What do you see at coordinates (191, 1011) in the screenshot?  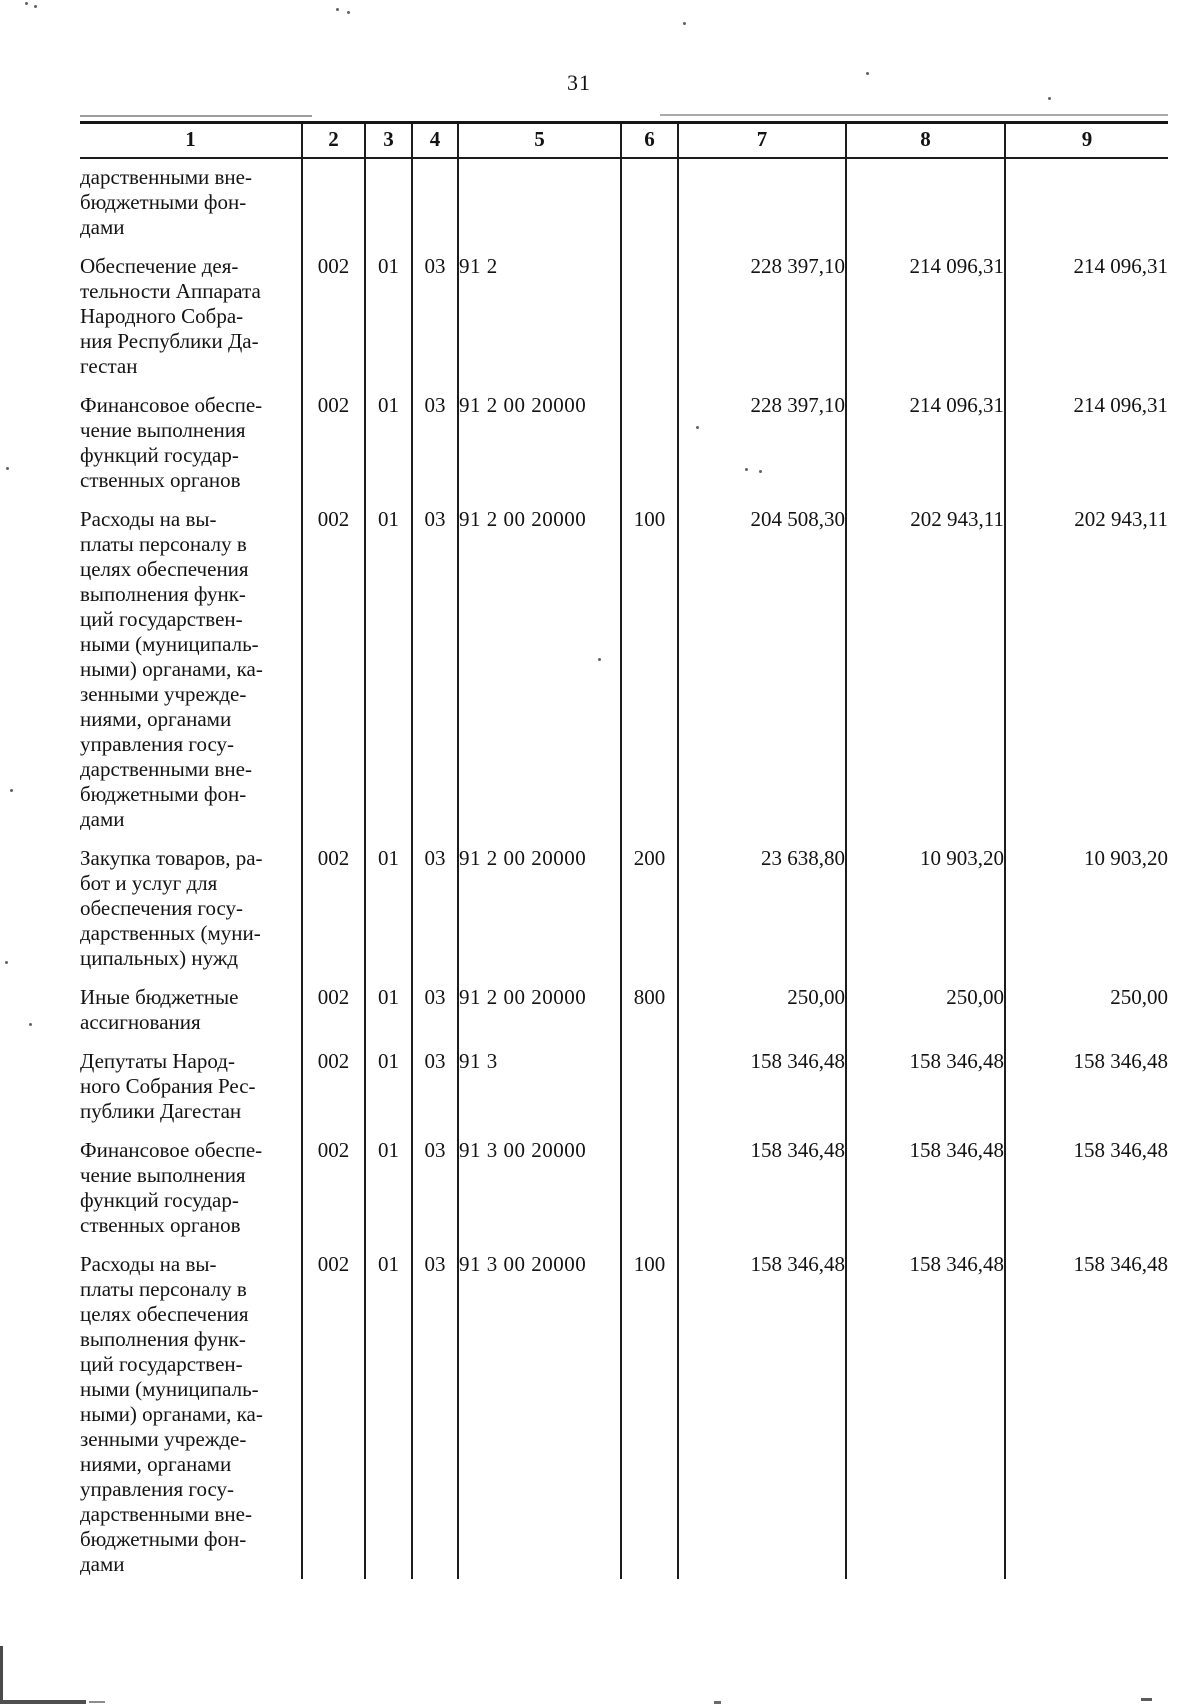 I see `expenditure-name-cell: Иные бюджетные ассигнования` at bounding box center [191, 1011].